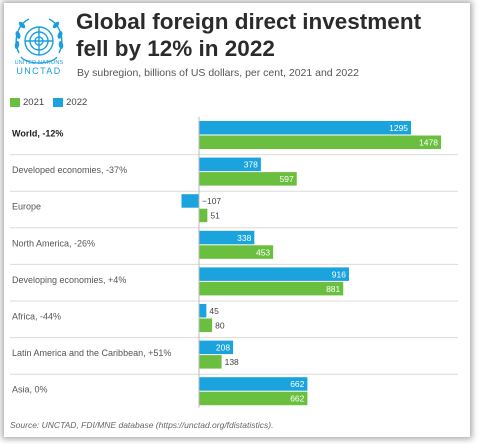  Describe the element at coordinates (428, 143) in the screenshot. I see `data-label-2021: 1478` at that location.